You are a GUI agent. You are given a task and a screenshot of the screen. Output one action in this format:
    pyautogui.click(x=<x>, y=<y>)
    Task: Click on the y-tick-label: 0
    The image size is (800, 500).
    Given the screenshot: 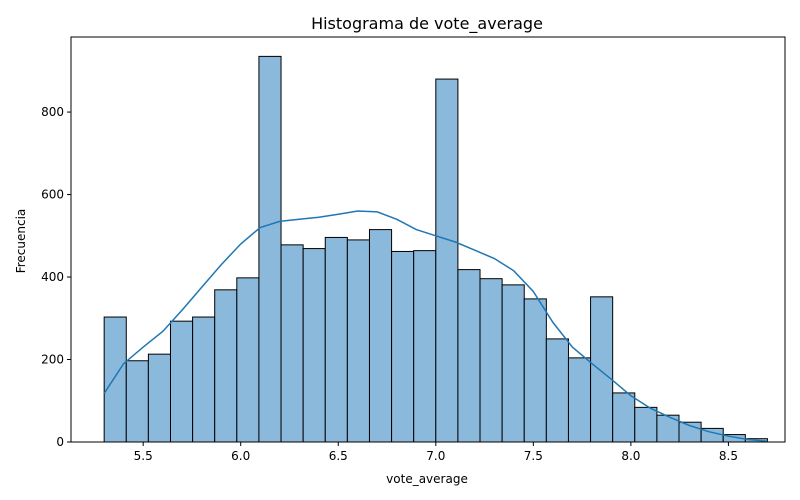 What is the action you would take?
    pyautogui.click(x=60, y=442)
    